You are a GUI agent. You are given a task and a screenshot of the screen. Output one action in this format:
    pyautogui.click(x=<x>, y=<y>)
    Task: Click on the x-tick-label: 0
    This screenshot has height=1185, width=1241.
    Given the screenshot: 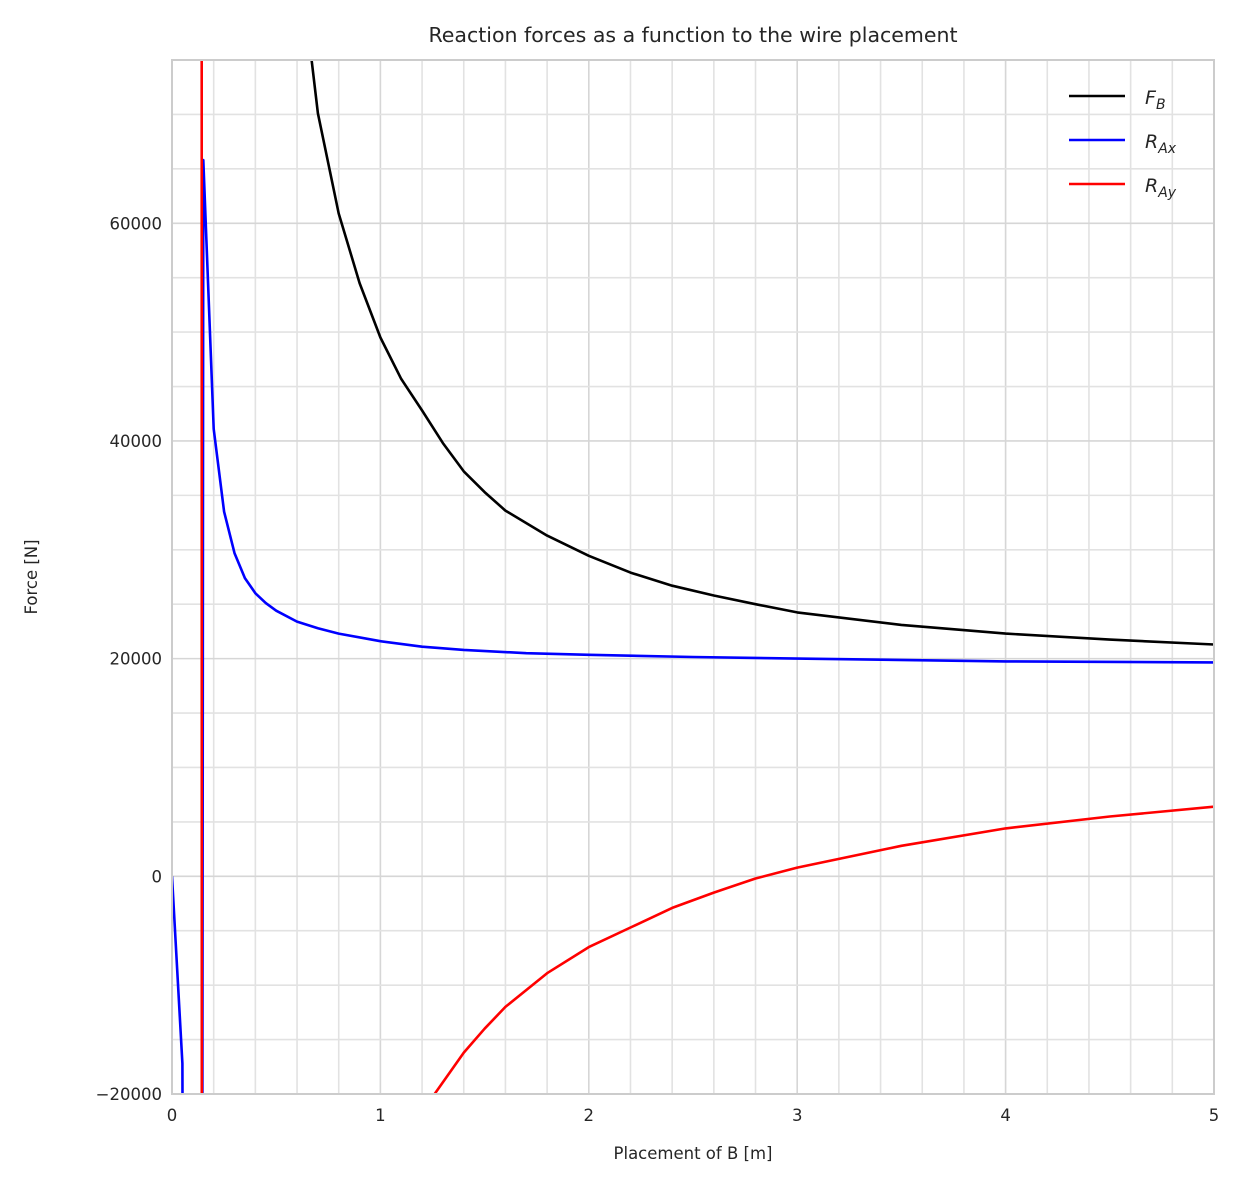 What is the action you would take?
    pyautogui.click(x=172, y=1115)
    